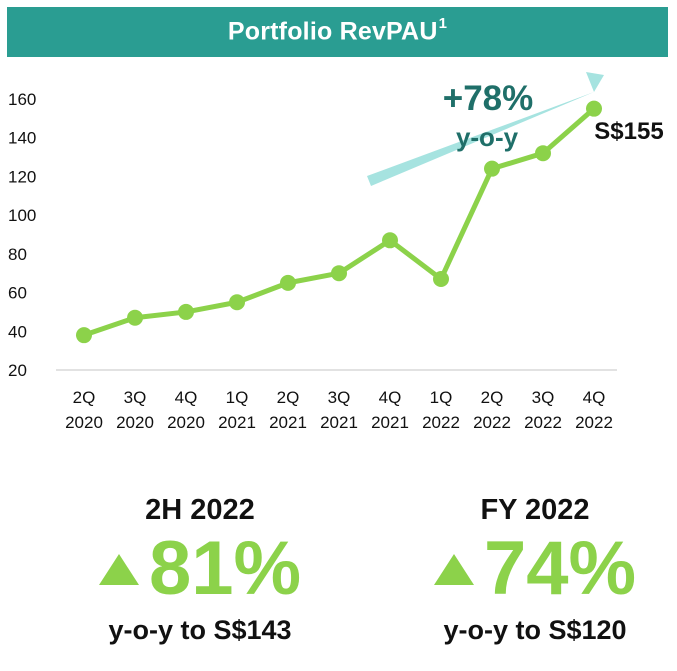  Describe the element at coordinates (488, 98) in the screenshot. I see `annotation-percent: +78%` at that location.